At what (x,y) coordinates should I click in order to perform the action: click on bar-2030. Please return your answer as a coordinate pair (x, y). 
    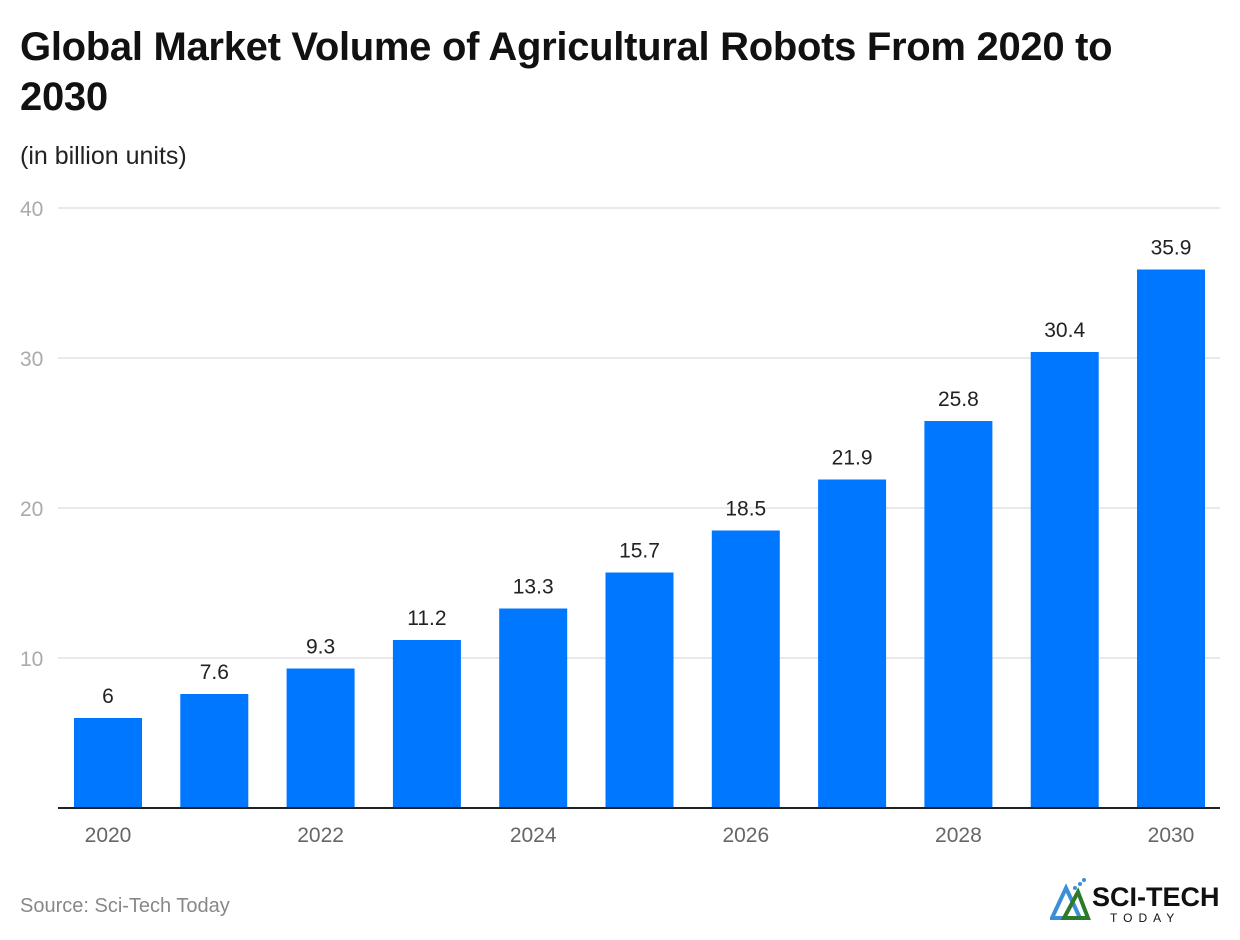
    Looking at the image, I should click on (1171, 538).